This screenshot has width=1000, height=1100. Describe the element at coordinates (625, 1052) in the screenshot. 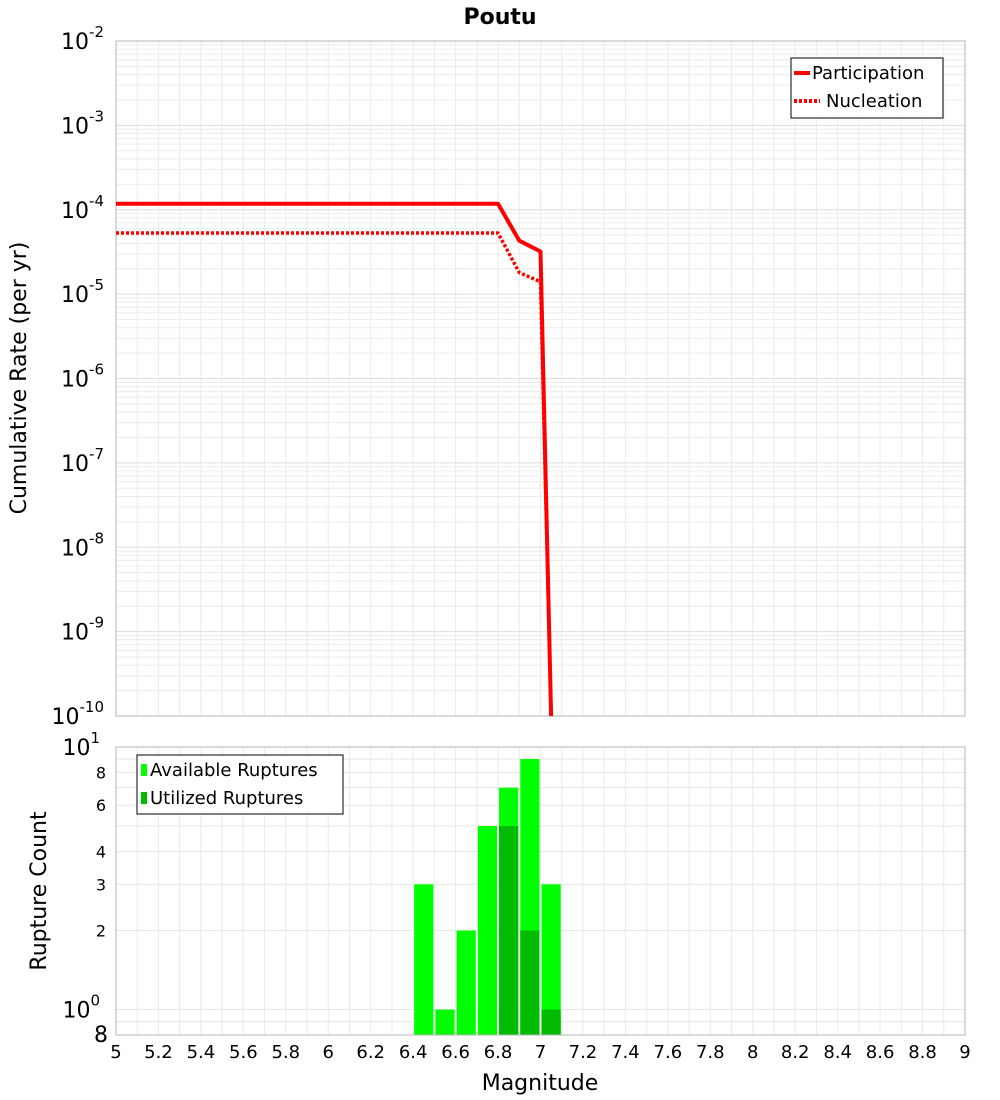

I see `x-tick-label: 7.4` at that location.